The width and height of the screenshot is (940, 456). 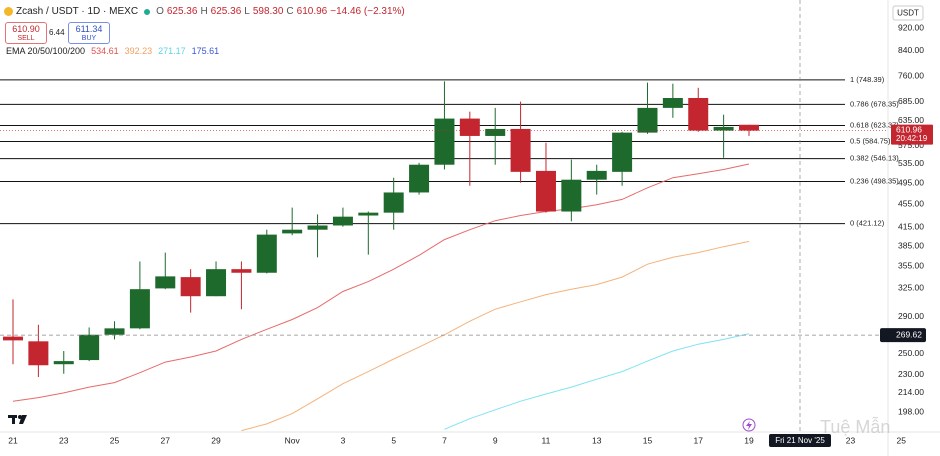 What do you see at coordinates (648, 440) in the screenshot?
I see `x-tick-label: 15` at bounding box center [648, 440].